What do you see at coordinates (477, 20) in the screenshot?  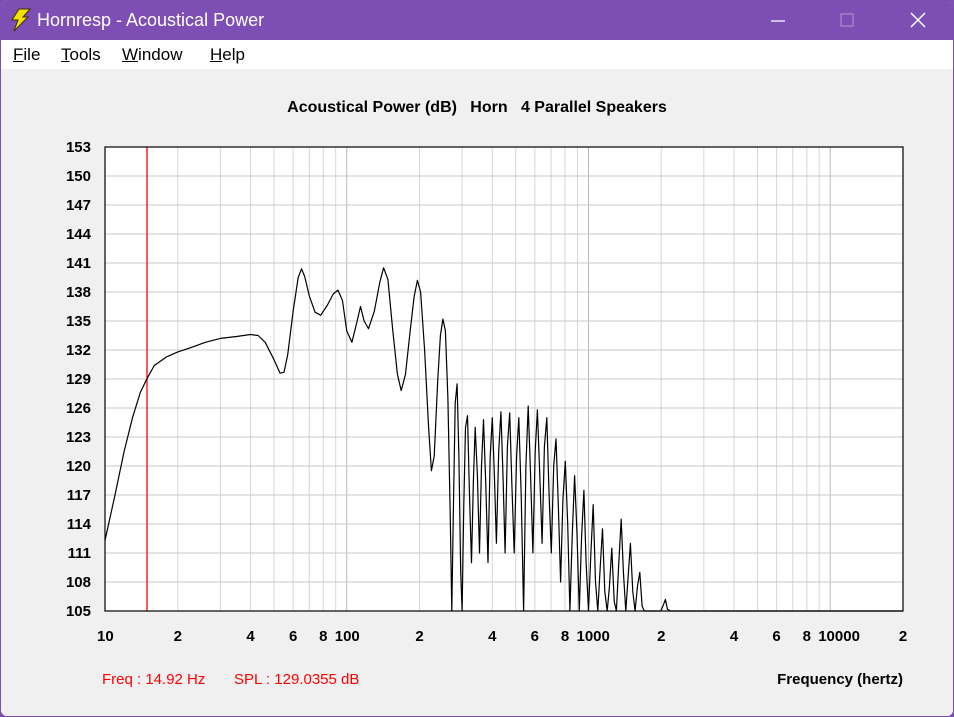 I see `title-bar: Hornresp - Acoustical Power` at bounding box center [477, 20].